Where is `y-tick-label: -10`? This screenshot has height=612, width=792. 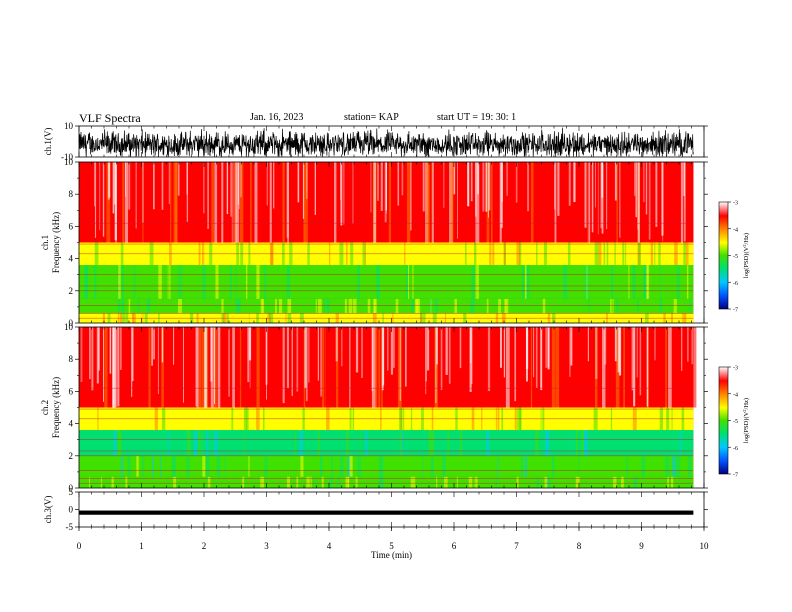
y-tick-label: -10 is located at coordinates (67, 157).